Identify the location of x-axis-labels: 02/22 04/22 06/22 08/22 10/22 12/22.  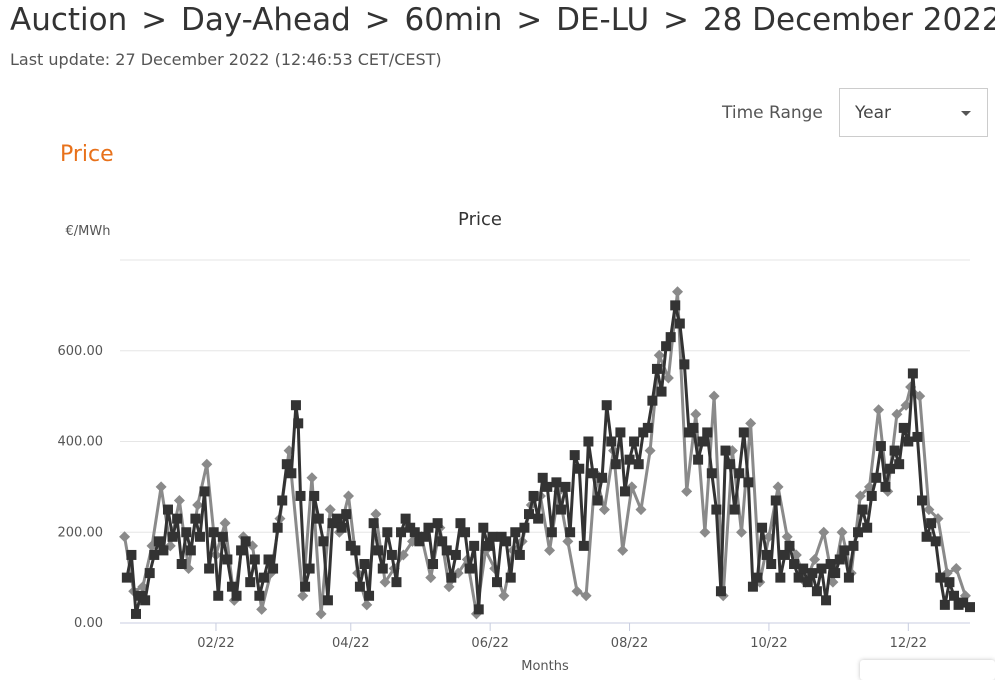
(562, 643).